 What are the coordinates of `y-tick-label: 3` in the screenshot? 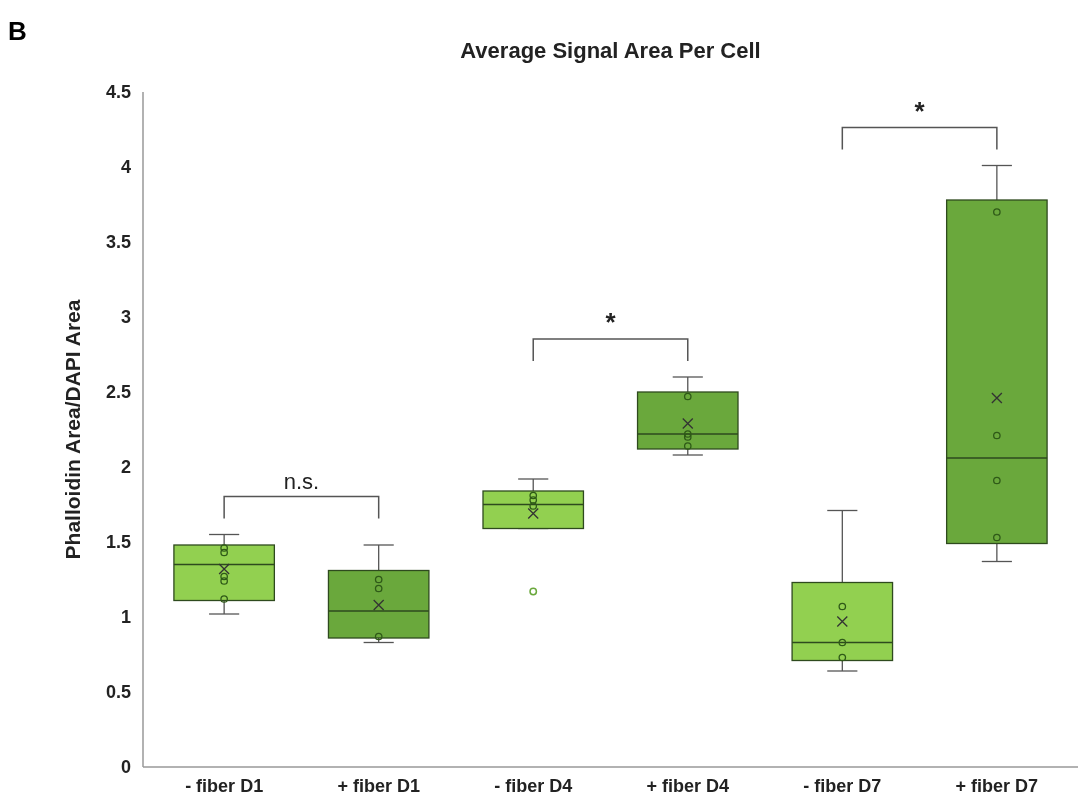 It's located at (125, 317).